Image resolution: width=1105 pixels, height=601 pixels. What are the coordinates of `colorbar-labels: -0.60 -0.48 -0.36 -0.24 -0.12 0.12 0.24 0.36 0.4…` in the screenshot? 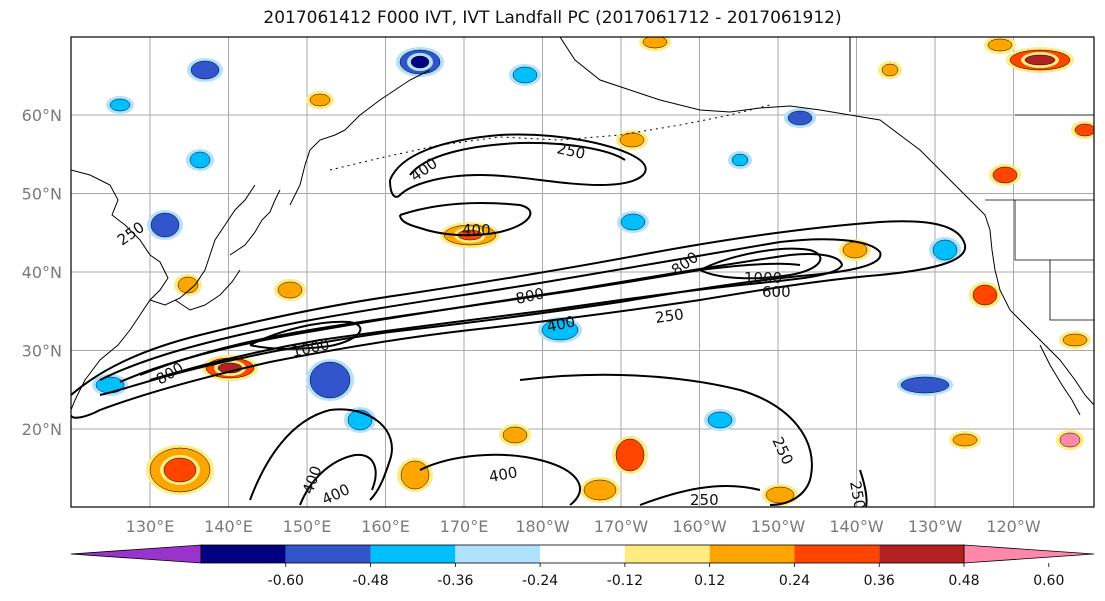 It's located at (666, 576).